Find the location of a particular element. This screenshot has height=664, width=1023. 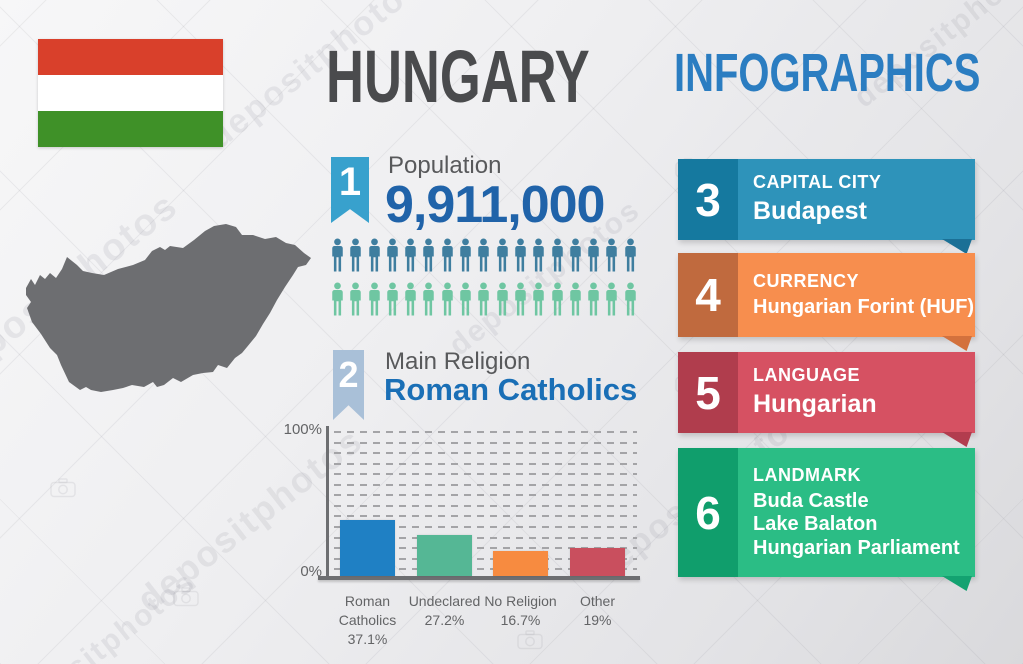

hungary-map is located at coordinates (168, 308).